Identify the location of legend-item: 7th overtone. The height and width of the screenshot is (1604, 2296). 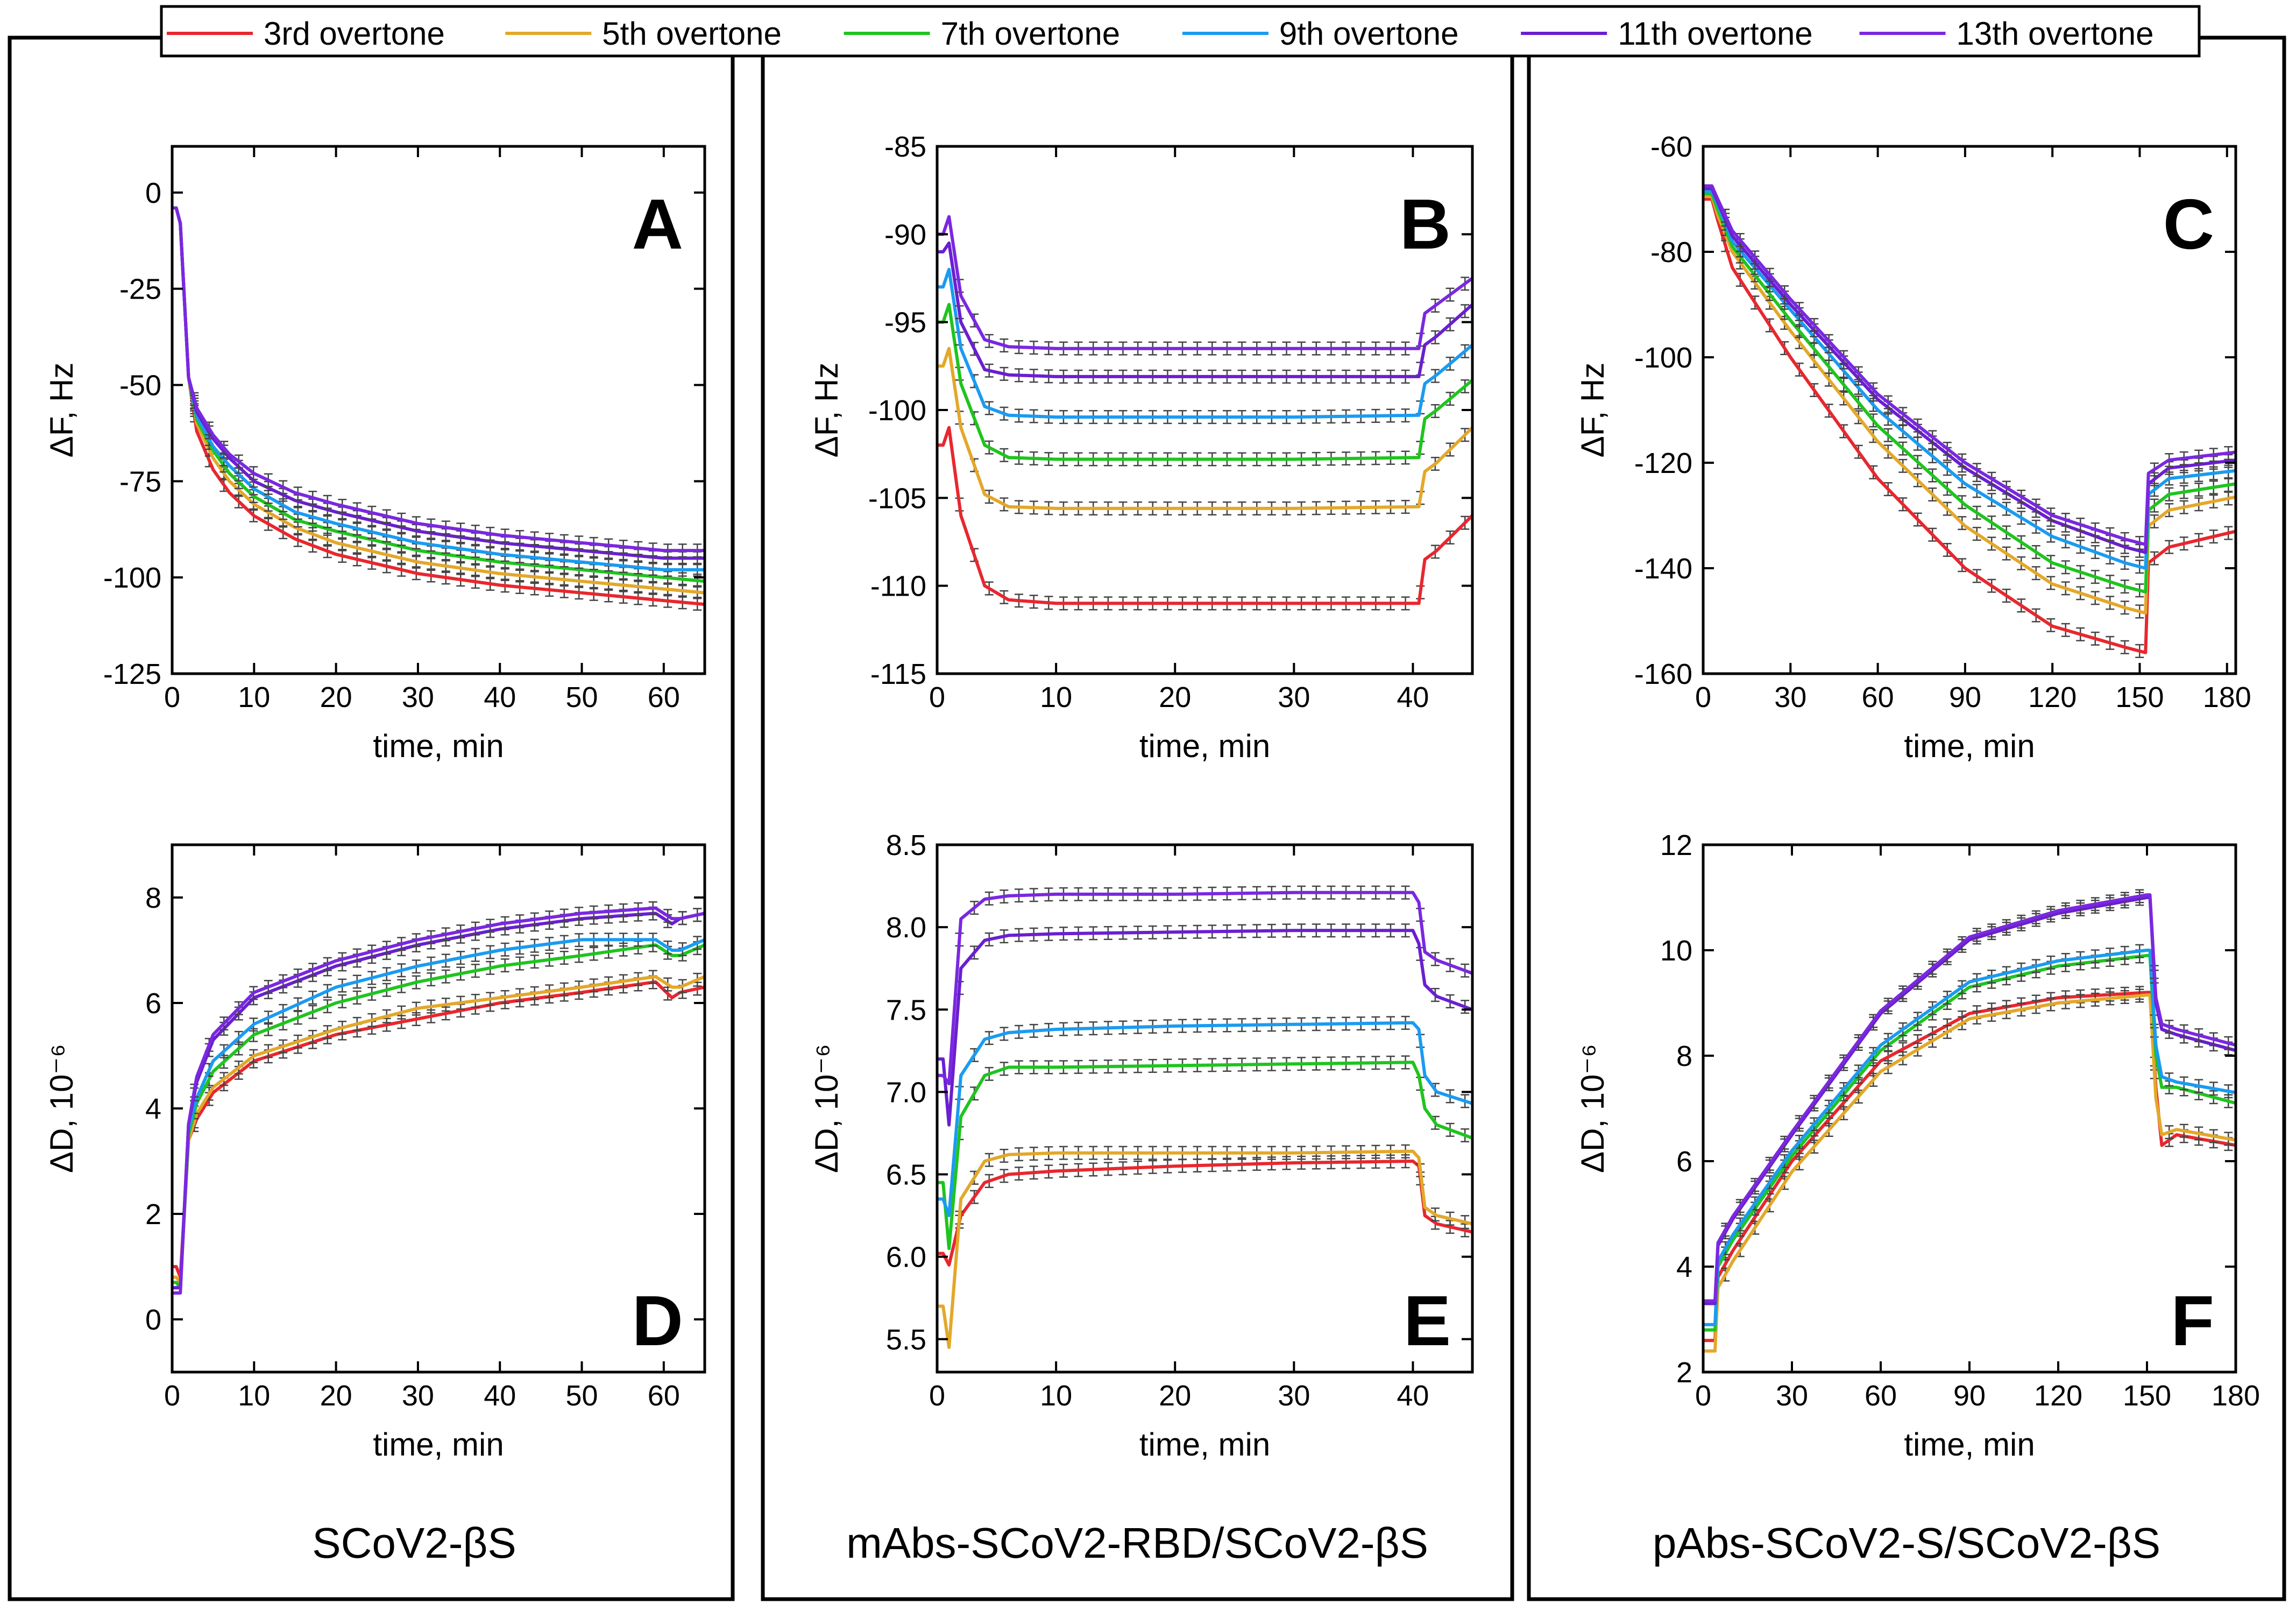
(982, 34).